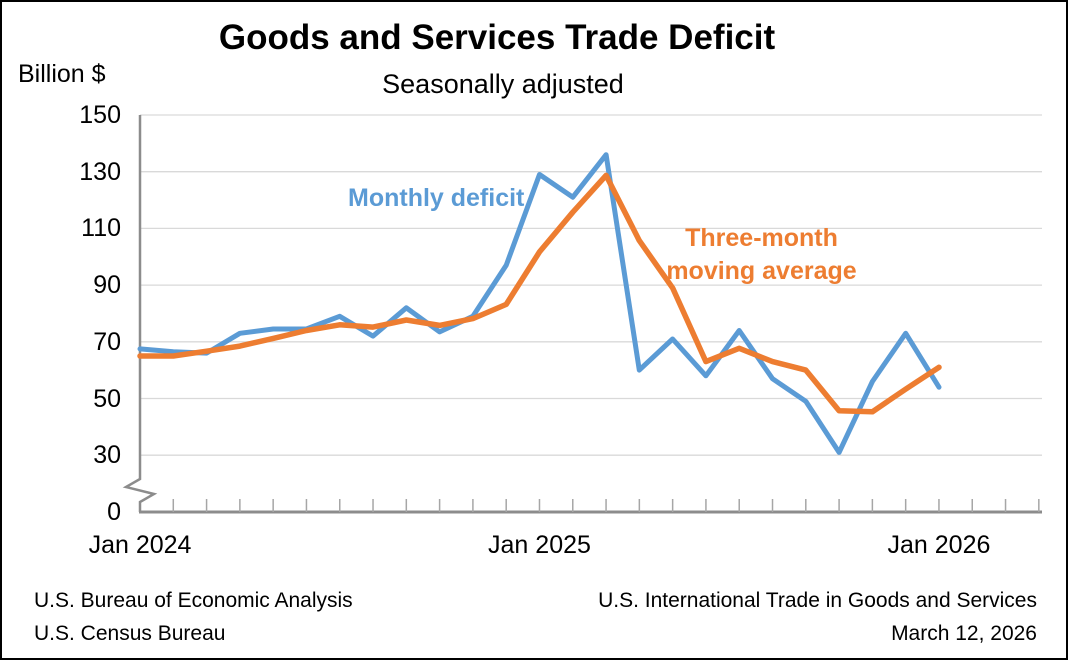 Image resolution: width=1068 pixels, height=660 pixels. Describe the element at coordinates (107, 341) in the screenshot. I see `y-tick-label: 70` at that location.